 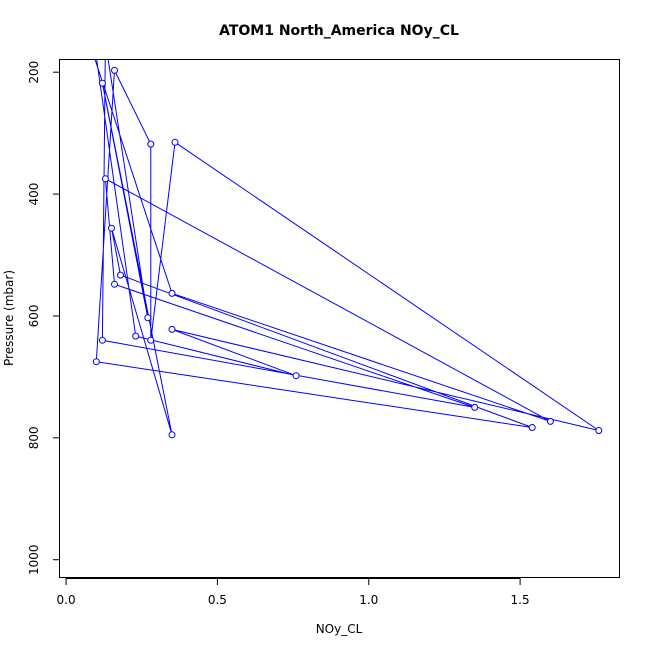 What do you see at coordinates (368, 600) in the screenshot?
I see `x-tick-label: 1.0` at bounding box center [368, 600].